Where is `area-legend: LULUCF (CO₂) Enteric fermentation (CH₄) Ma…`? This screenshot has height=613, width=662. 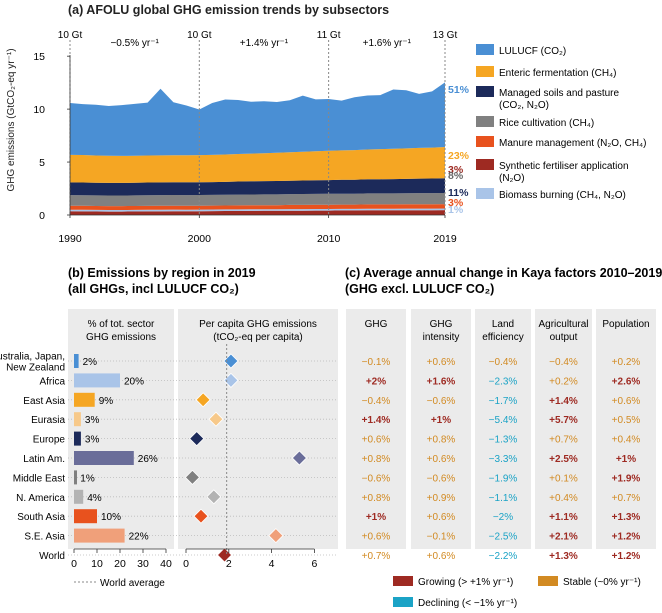 area-legend: LULUCF (CO₂) Enteric fermentation (CH₄) Ma… is located at coordinates (561, 122).